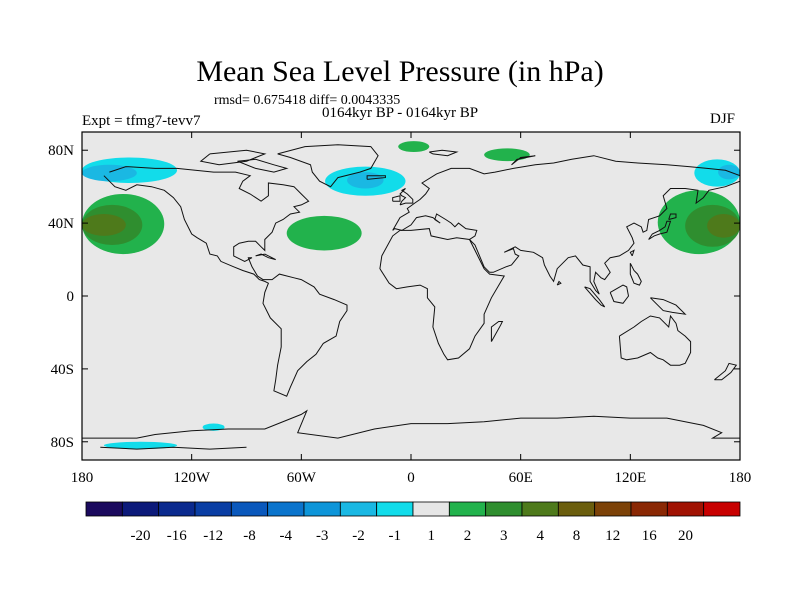  I want to click on anomaly-pacific-high-east-core, so click(723, 226).